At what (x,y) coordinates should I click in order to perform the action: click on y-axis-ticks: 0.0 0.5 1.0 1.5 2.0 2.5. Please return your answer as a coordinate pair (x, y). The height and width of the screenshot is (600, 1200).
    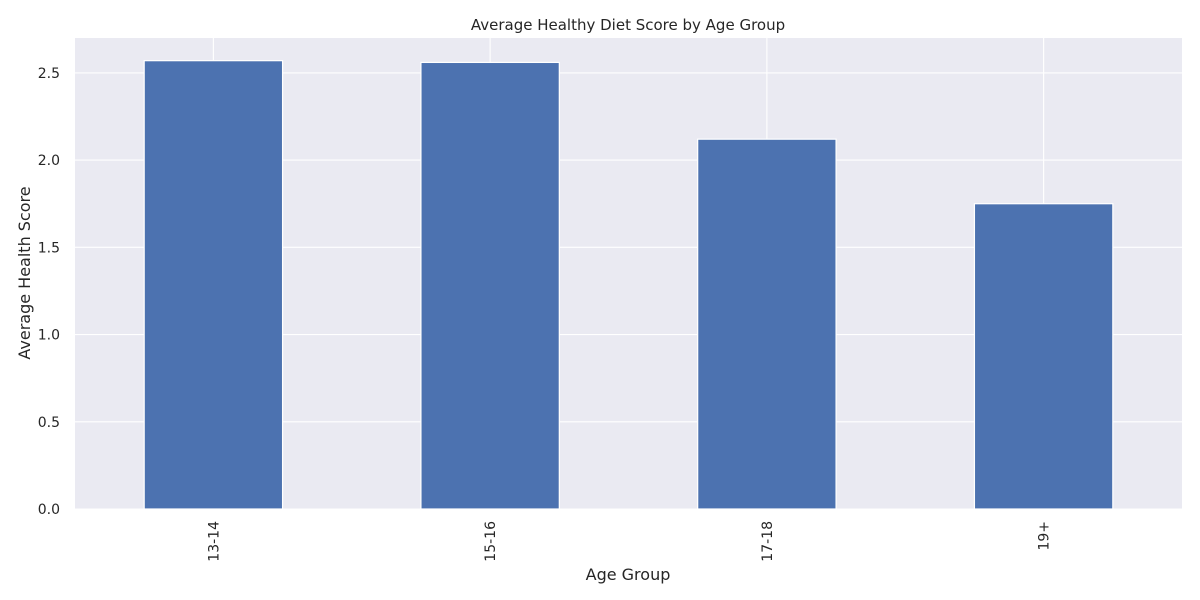
    Looking at the image, I should click on (49, 292).